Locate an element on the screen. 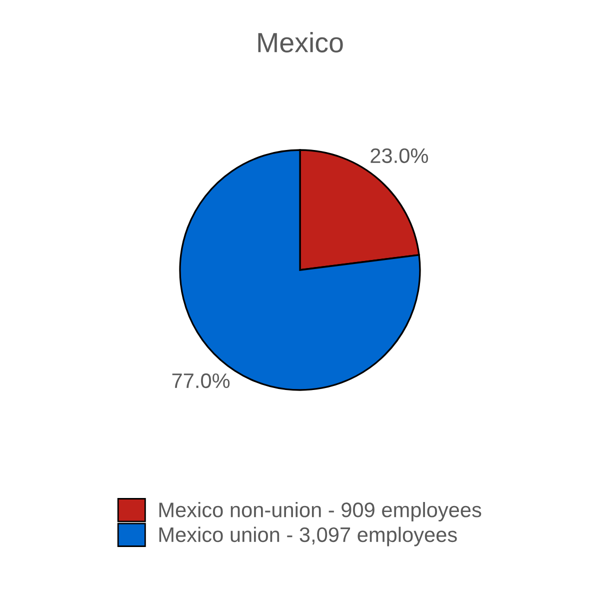 The height and width of the screenshot is (600, 600). data-label: 77.0% is located at coordinates (201, 380).